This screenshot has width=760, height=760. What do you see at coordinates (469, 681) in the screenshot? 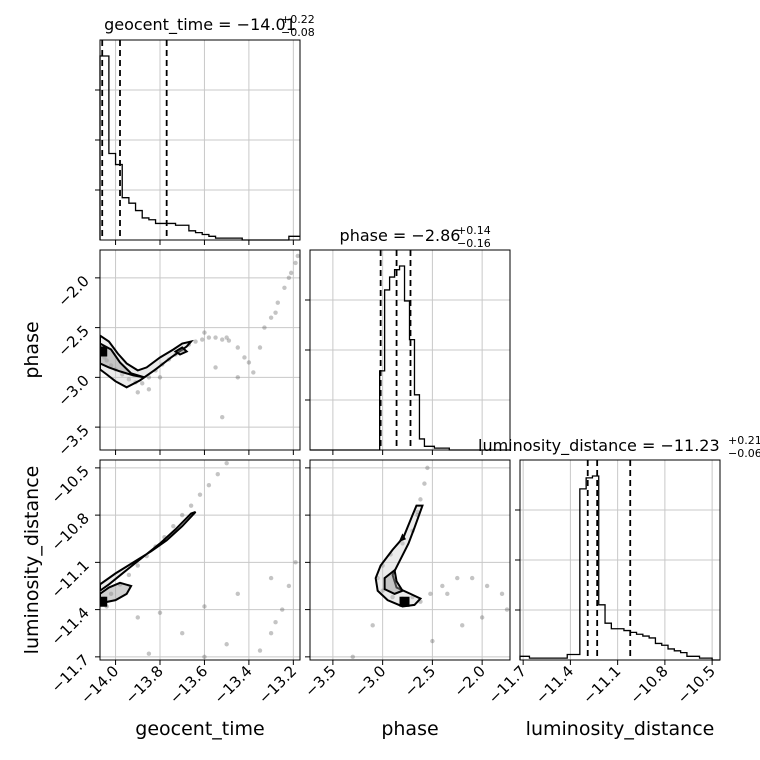
I see `x-tick-label: −2.0` at bounding box center [469, 681].